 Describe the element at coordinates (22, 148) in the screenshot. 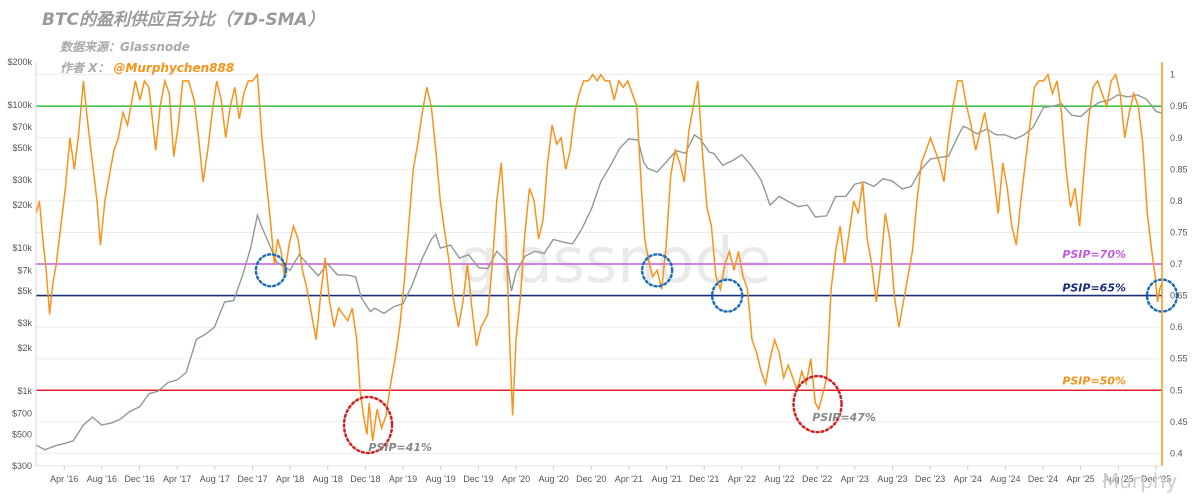

I see `y-left-tick-label: $50k` at that location.